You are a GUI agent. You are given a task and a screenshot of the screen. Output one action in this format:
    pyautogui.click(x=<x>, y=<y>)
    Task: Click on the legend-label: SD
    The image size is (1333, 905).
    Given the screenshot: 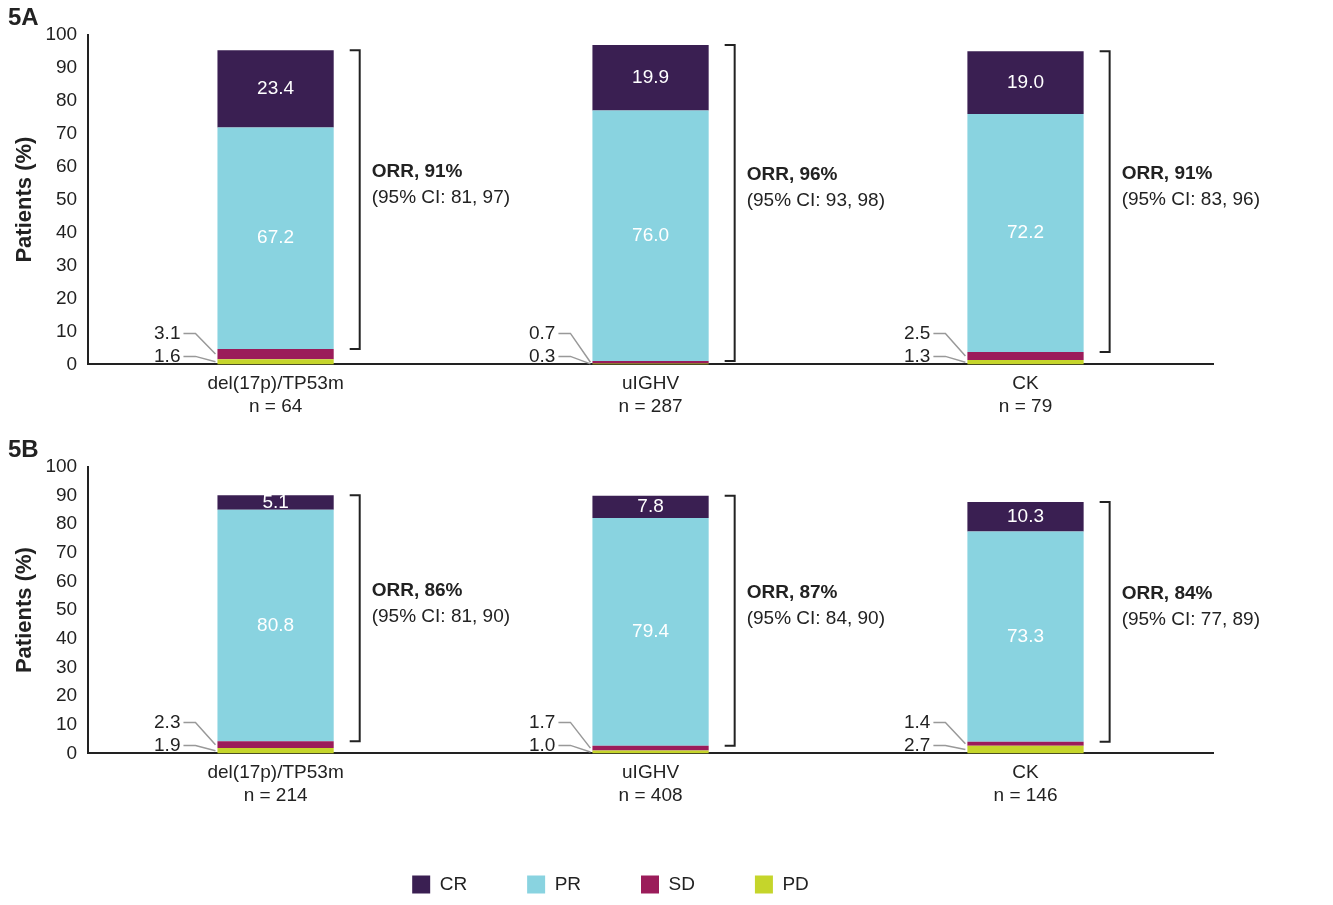 What is the action you would take?
    pyautogui.click(x=681, y=883)
    